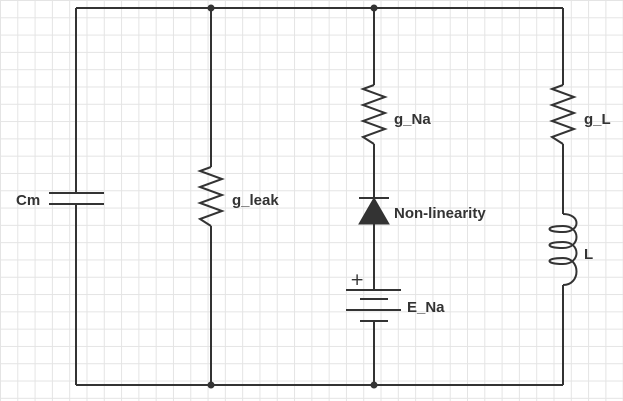 The width and height of the screenshot is (623, 401). Describe the element at coordinates (373, 305) in the screenshot. I see `battery-symbol` at that location.